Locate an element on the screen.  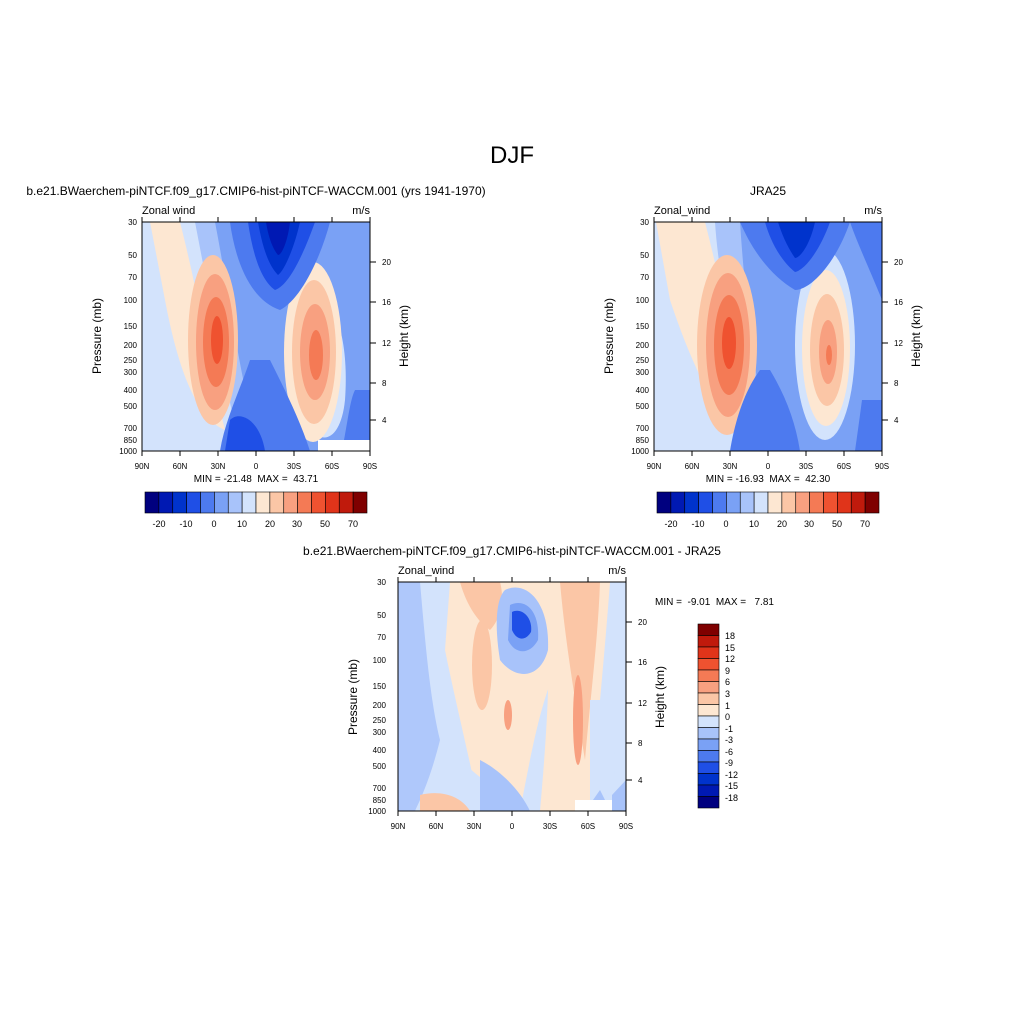
colorbar: -20 -10 0 10 20 30 50 70 is located at coordinates (768, 510).